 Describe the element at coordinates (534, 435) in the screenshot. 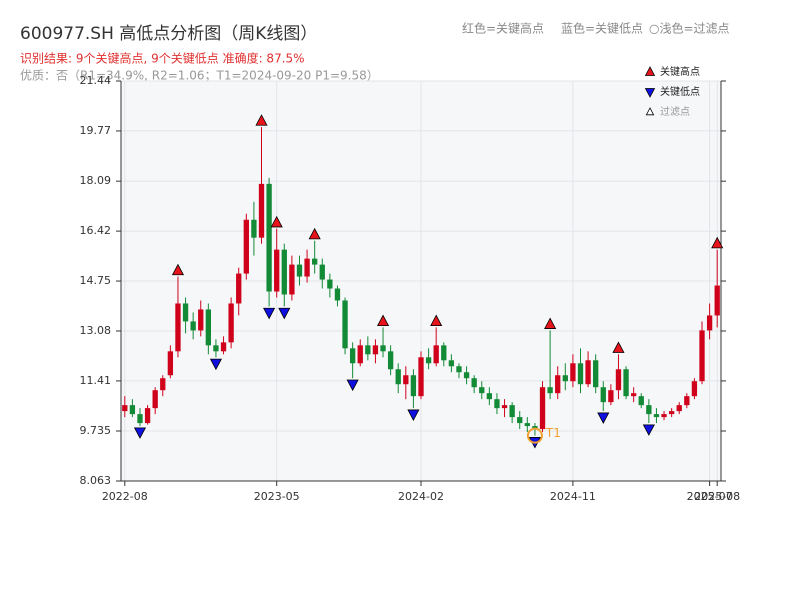

I see `filtered-marker` at that location.